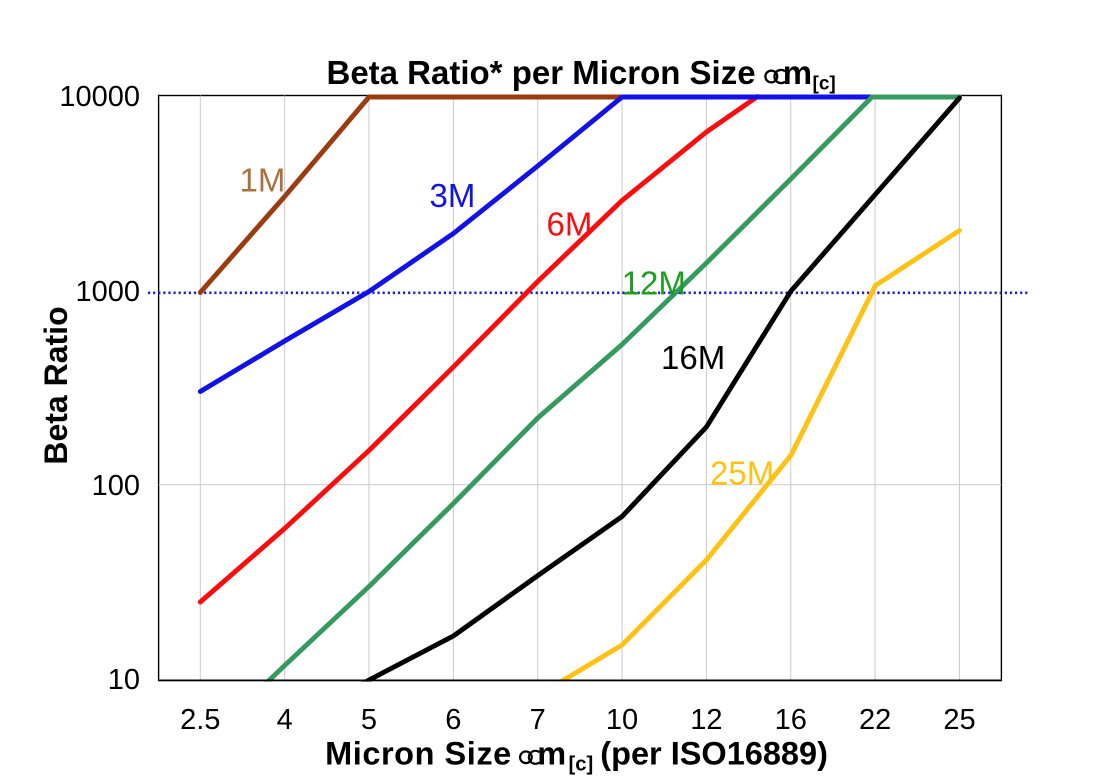 The image size is (1110, 783). What do you see at coordinates (418, 754) in the screenshot?
I see `svg-text: Micron Size` at bounding box center [418, 754].